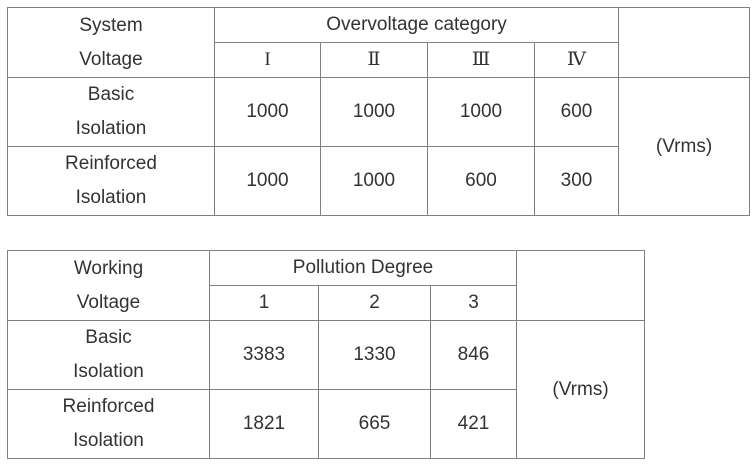 Image resolution: width=756 pixels, height=466 pixels. I want to click on header-label-line1: Working, so click(108, 268).